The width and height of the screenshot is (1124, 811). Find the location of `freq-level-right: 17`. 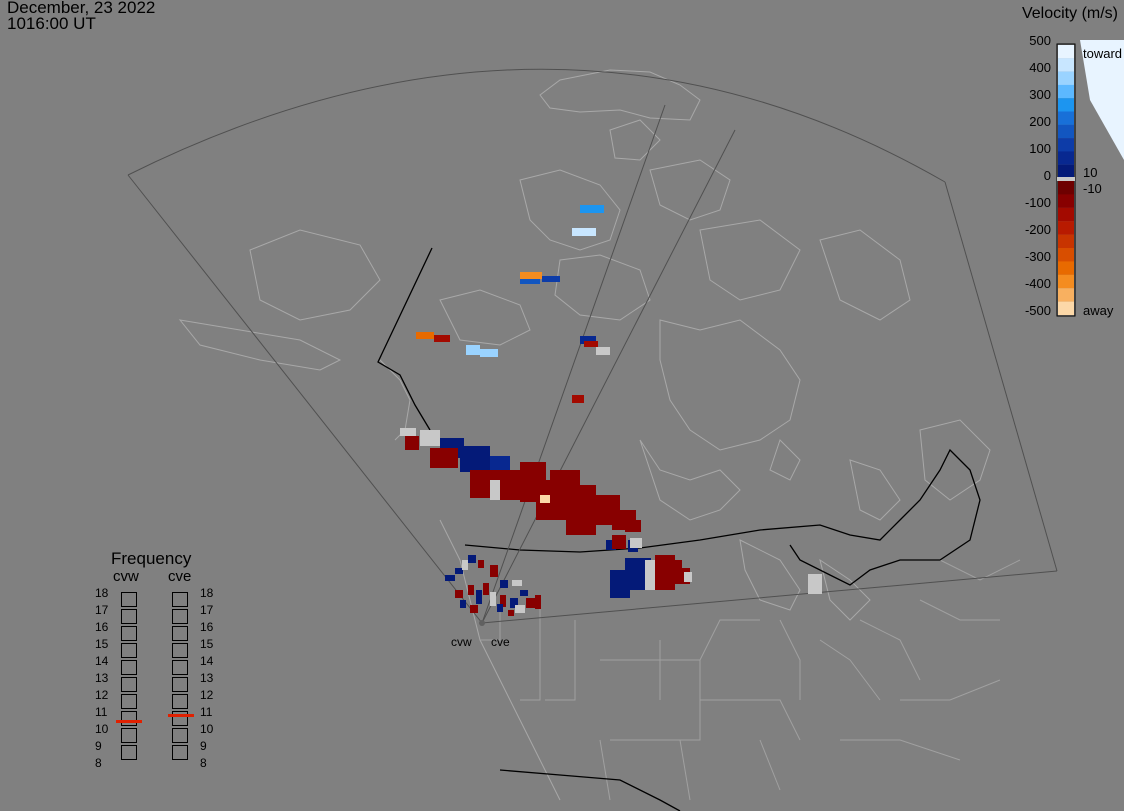

freq-level-right: 17 is located at coordinates (207, 610).